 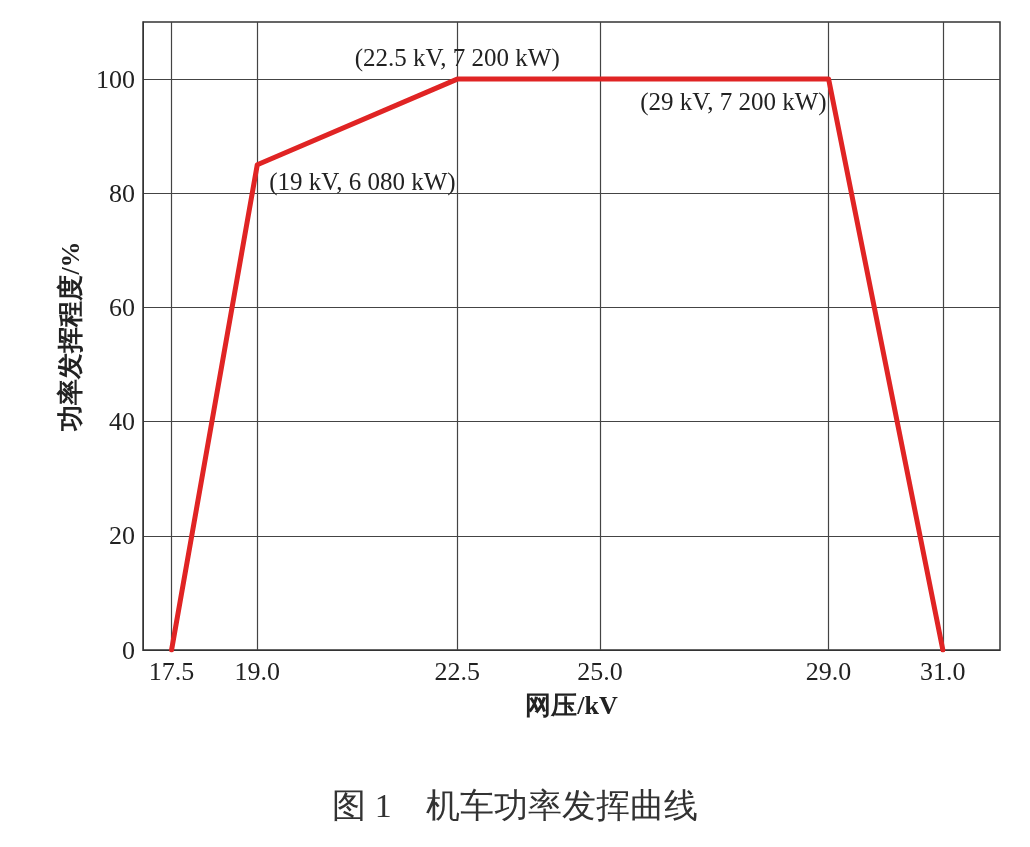 I want to click on y-axis-title: 功率发挥程度/%, so click(x=70, y=336).